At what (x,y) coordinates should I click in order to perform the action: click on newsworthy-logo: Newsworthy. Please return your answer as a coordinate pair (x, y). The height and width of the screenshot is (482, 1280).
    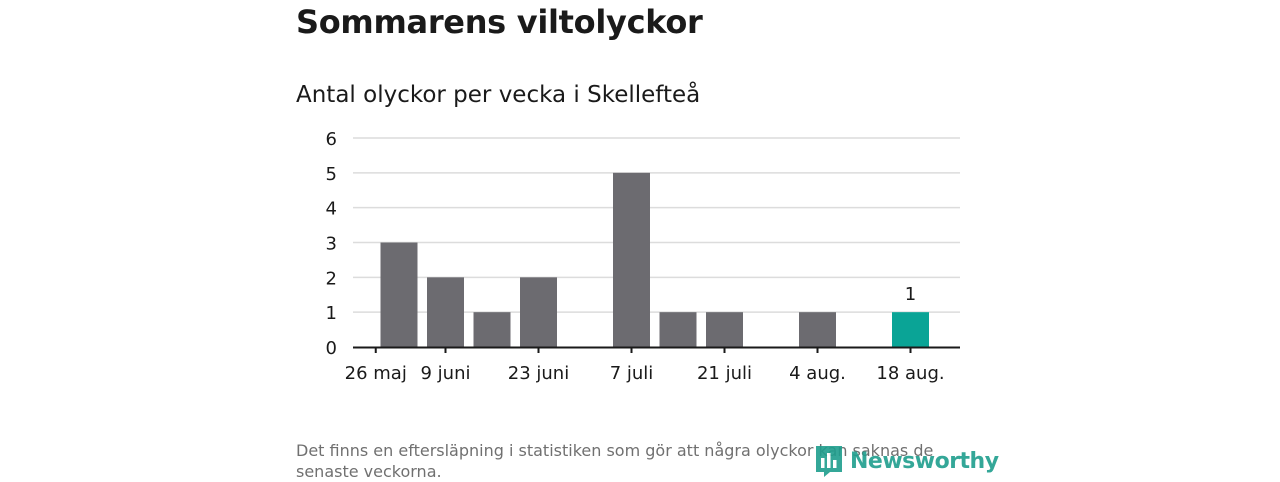
    Looking at the image, I should click on (906, 461).